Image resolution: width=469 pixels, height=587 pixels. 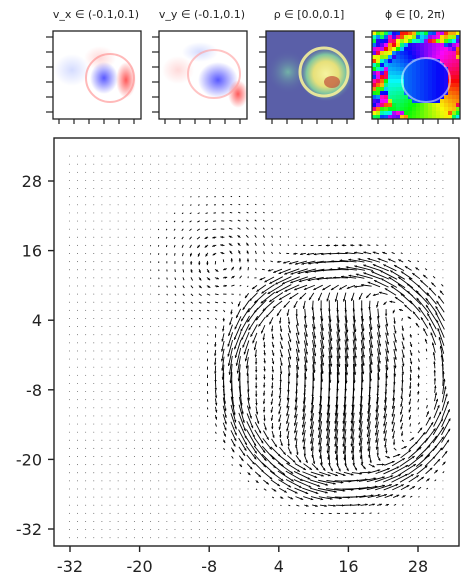 I want to click on y-tick-label: 16, so click(x=32, y=251).